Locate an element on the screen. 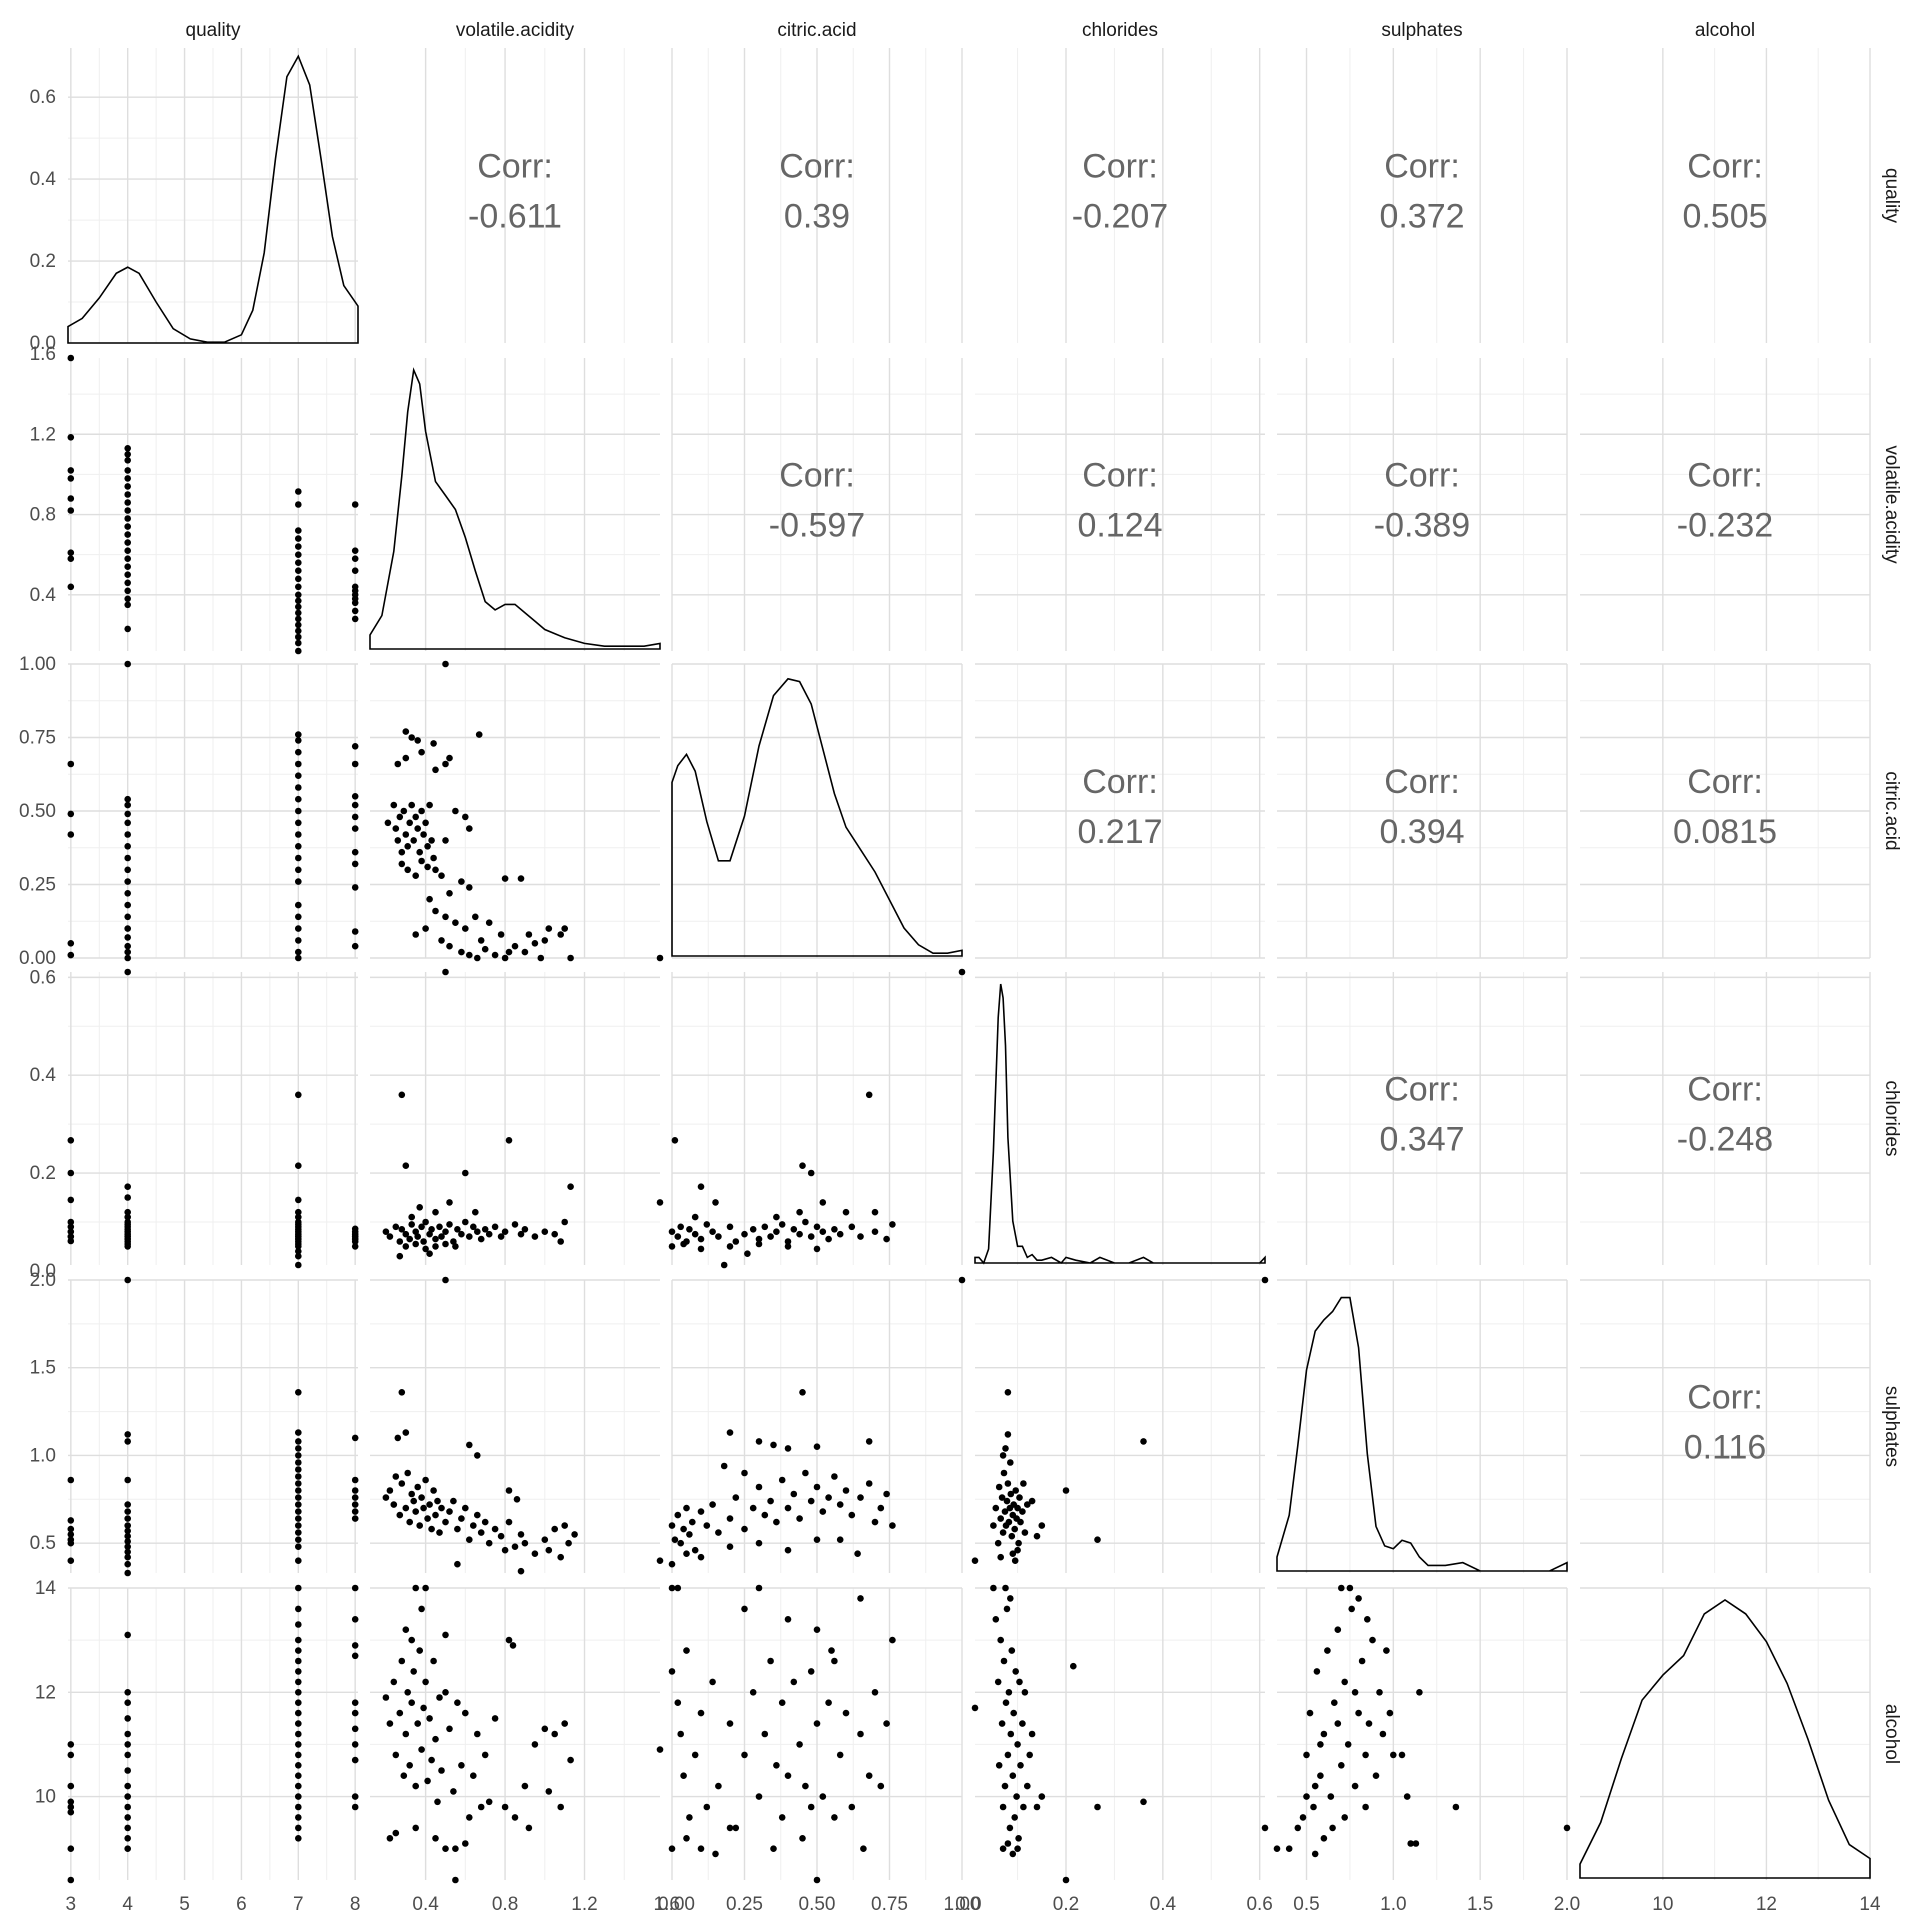  y-tick-label: 0.6 is located at coordinates (43, 977).